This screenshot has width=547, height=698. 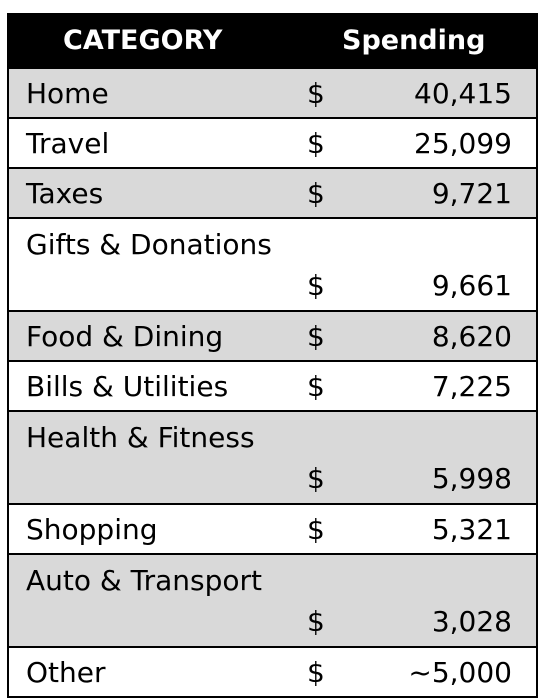 I want to click on table-row: Gifts & Donations $ 9,661, so click(x=272, y=263).